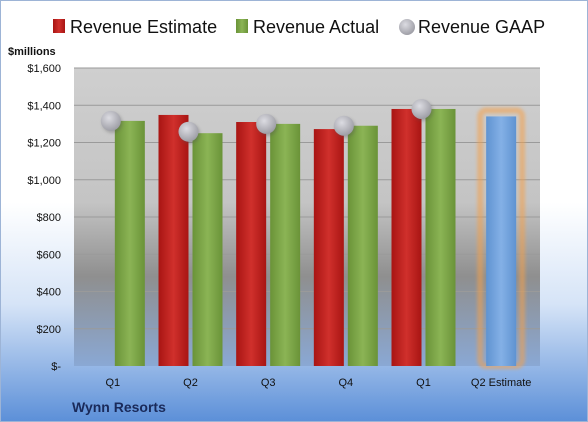 The width and height of the screenshot is (588, 422). What do you see at coordinates (318, 383) in the screenshot?
I see `x-axis-ticks: Q1 Q2 Q3 Q4 Q1 Q2 Estimate` at bounding box center [318, 383].